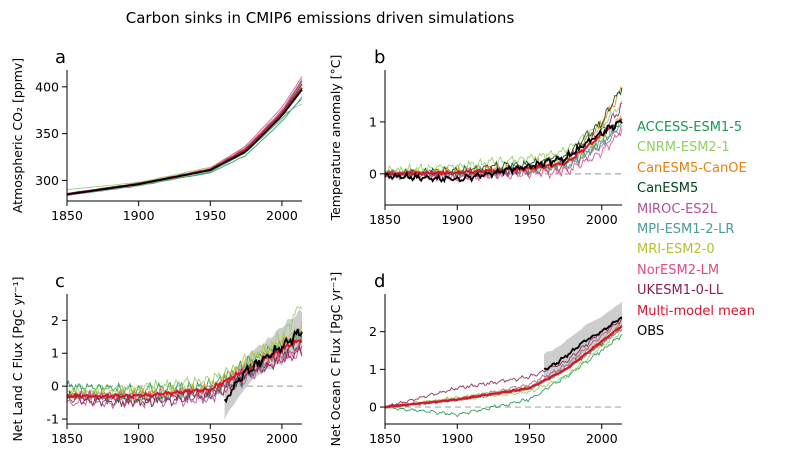 The height and width of the screenshot is (465, 800). I want to click on legend-item: OBS, so click(651, 332).